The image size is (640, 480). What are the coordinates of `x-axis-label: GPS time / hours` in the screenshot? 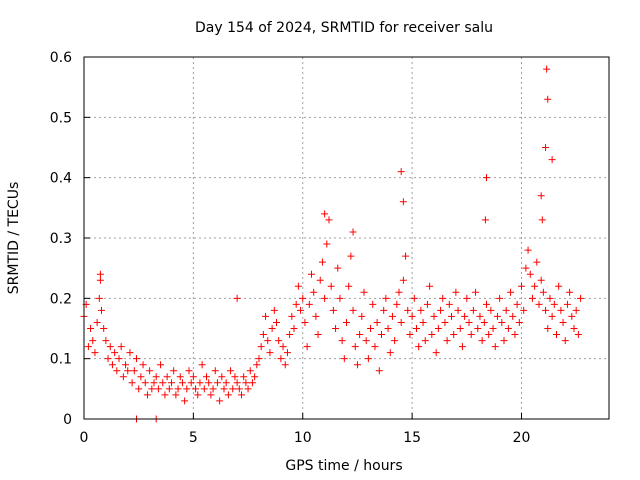 It's located at (343, 466).